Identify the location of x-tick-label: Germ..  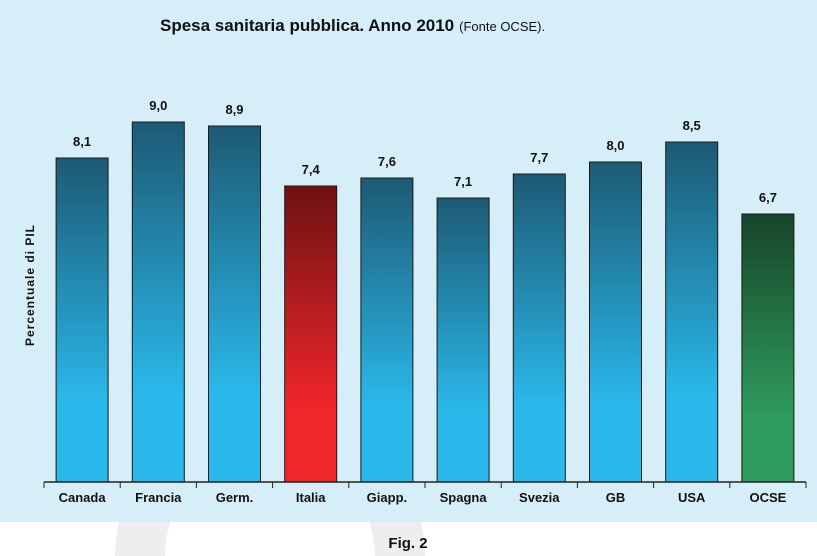
(235, 497).